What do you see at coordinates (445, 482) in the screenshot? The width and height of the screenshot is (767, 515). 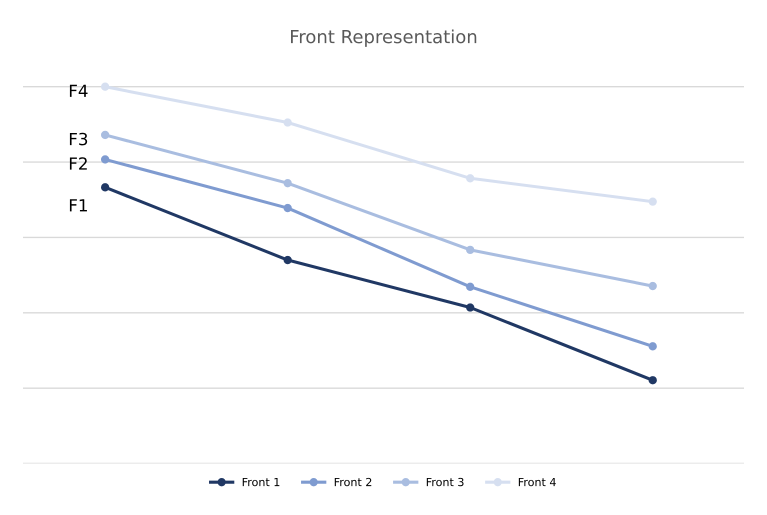 I see `legend-label: Front 3` at bounding box center [445, 482].